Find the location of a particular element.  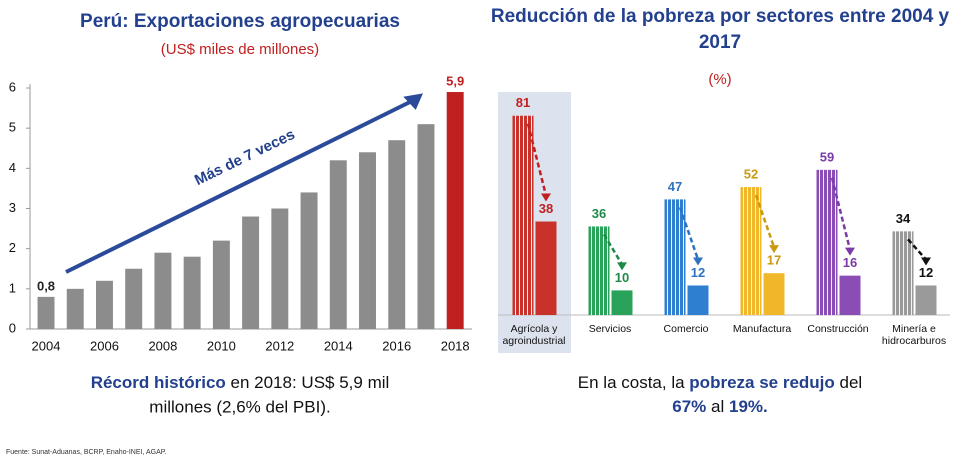

y-tick-label: 1 is located at coordinates (12, 287).